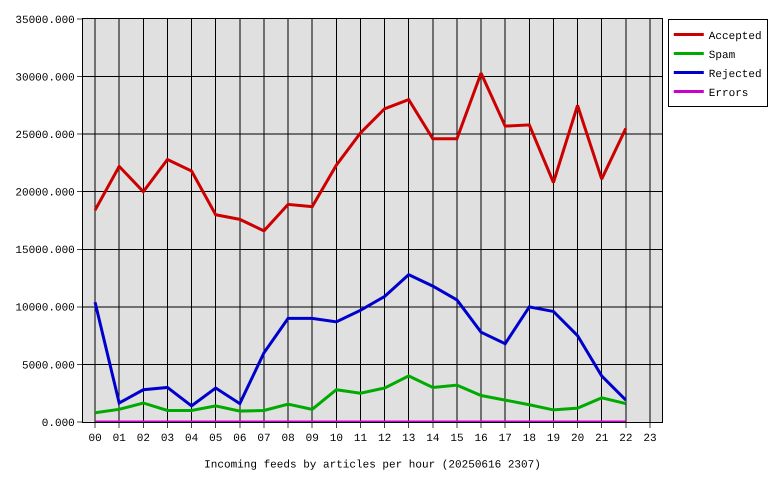  What do you see at coordinates (167, 439) in the screenshot?
I see `x-tick-label: 03` at bounding box center [167, 439].